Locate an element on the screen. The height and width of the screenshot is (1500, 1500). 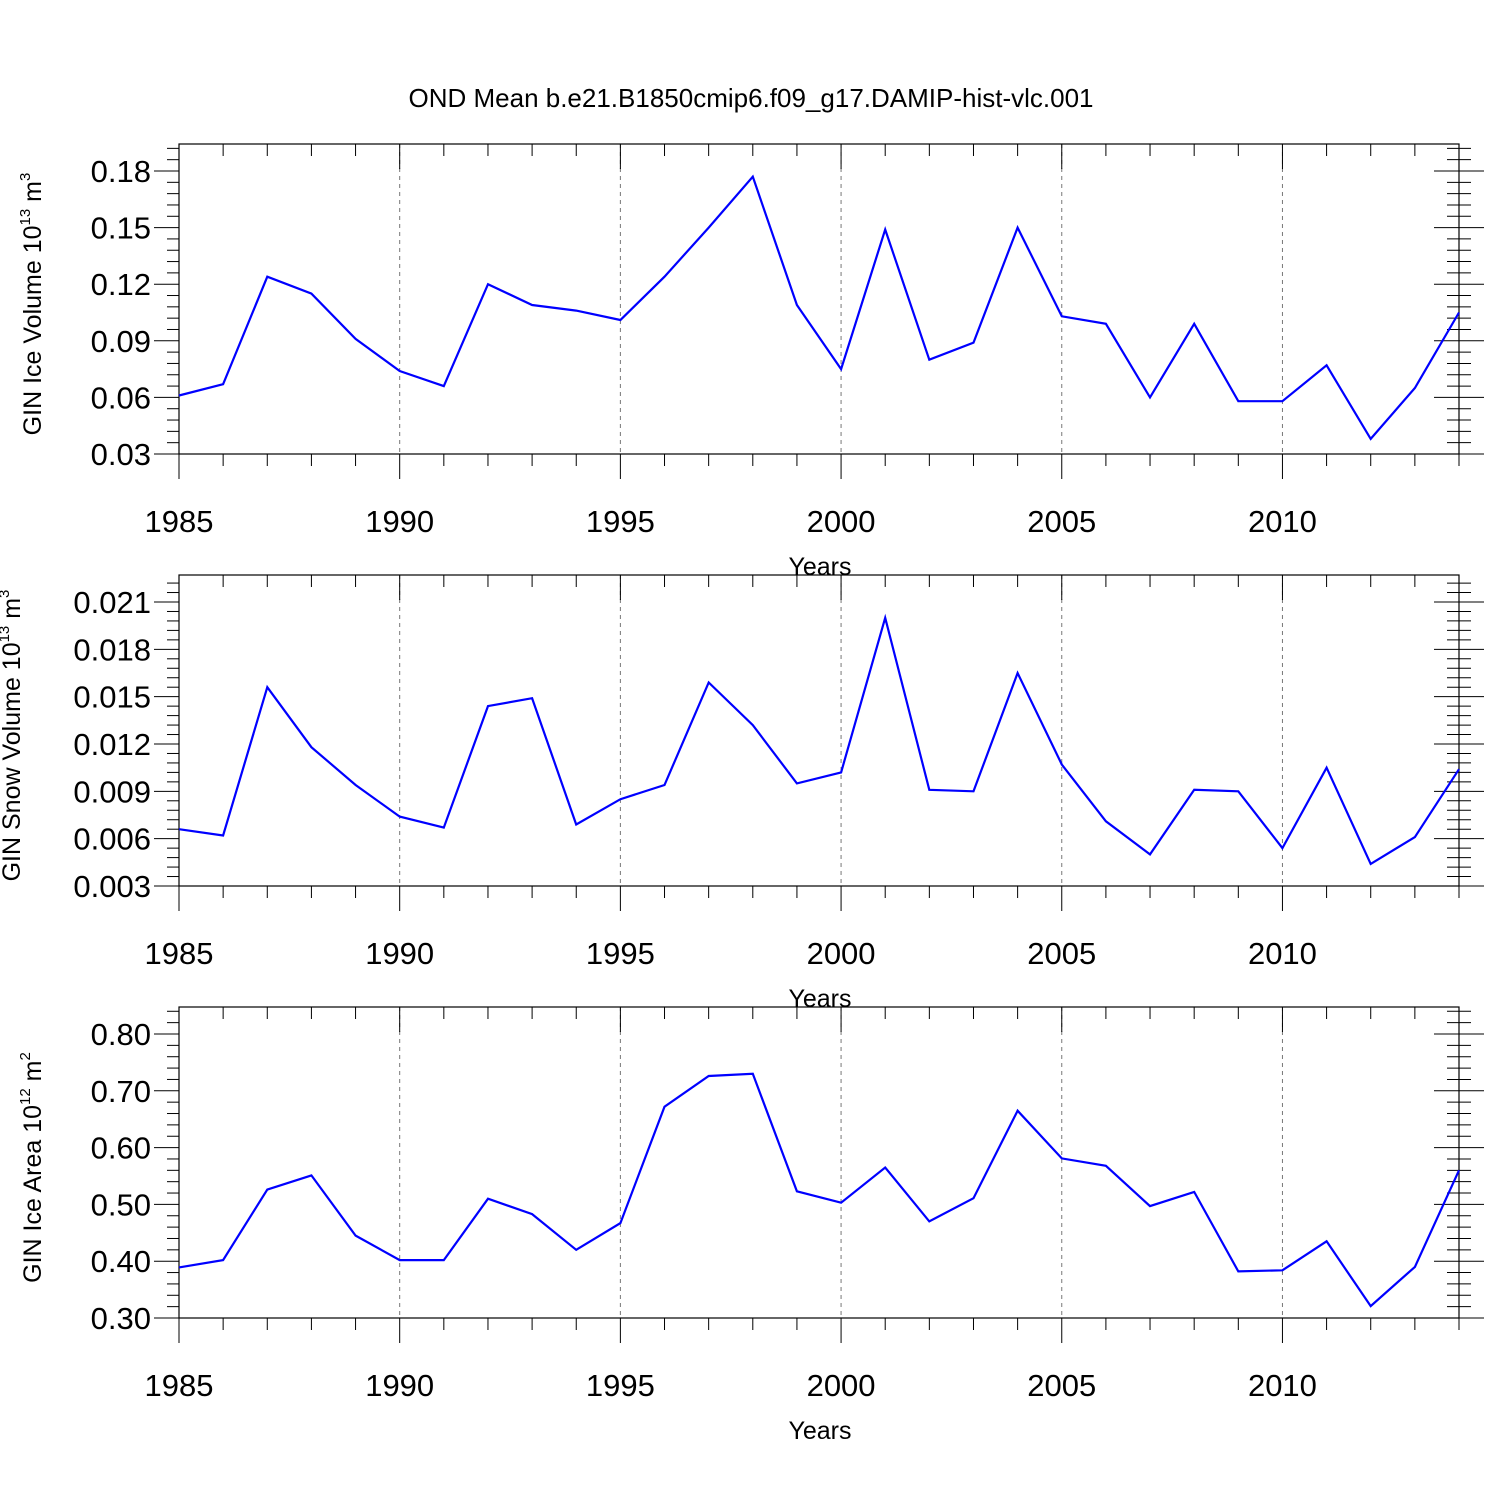
y-tick-label: 0.03 is located at coordinates (121, 454).